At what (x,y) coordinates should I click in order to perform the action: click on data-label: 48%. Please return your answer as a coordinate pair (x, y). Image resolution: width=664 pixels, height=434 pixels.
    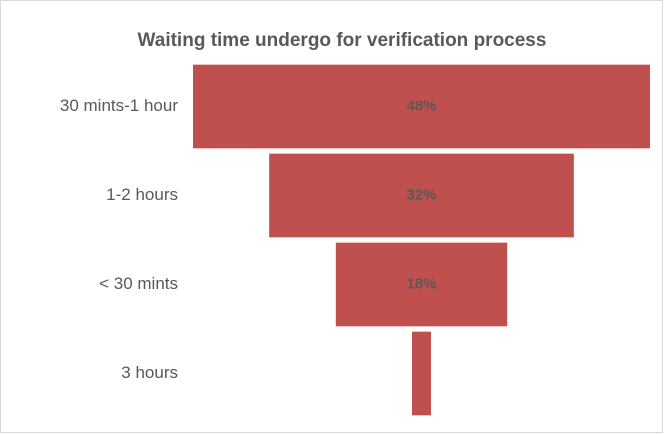
    Looking at the image, I should click on (421, 105).